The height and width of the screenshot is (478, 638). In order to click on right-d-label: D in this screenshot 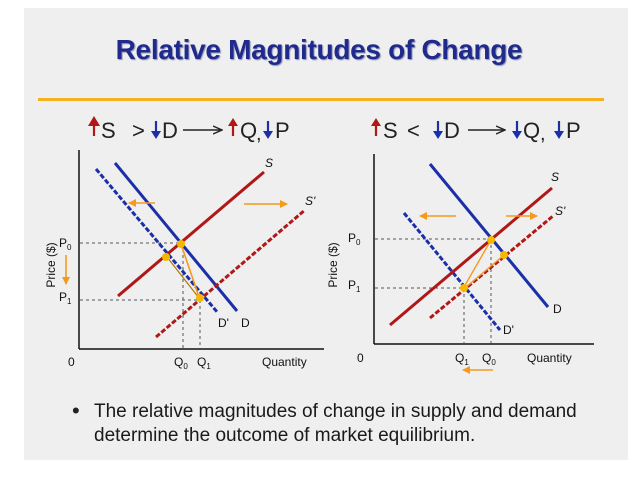, I will do `click(557, 309)`.